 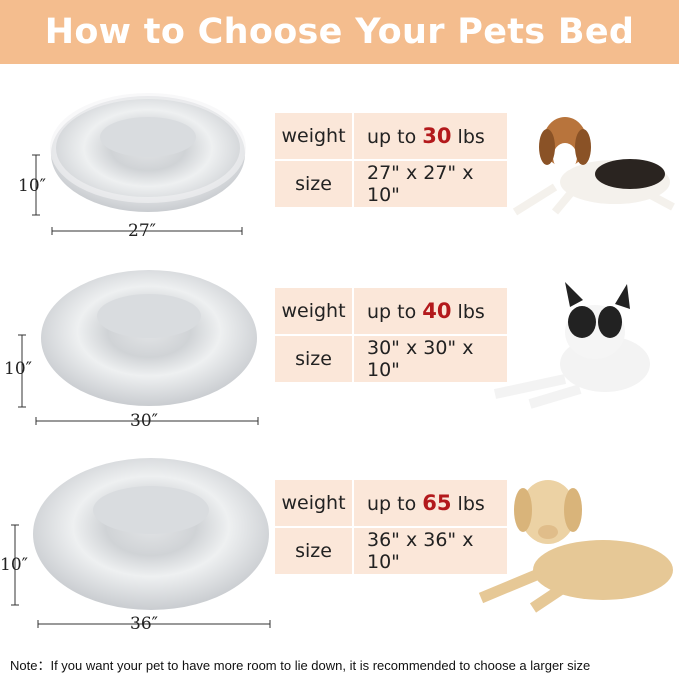 What do you see at coordinates (391, 527) in the screenshot?
I see `spec-table-large: weight up to 65 lbs size 36" x 36" x 10"` at bounding box center [391, 527].